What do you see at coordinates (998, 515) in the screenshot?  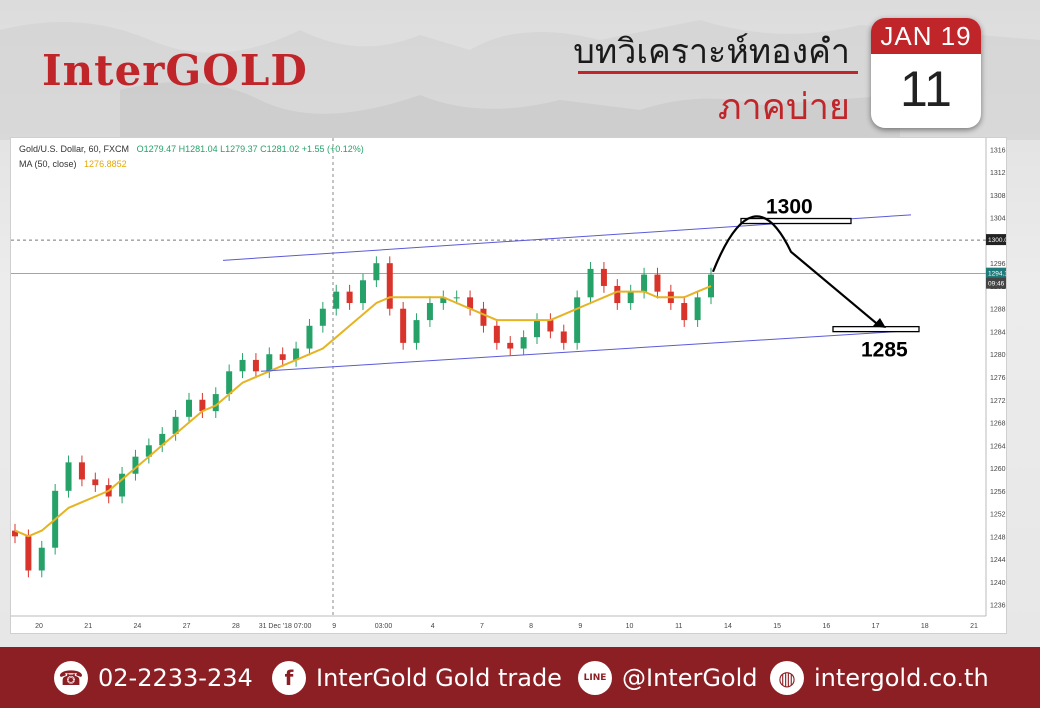 I see `y-tick-label: 1252.00` at bounding box center [998, 515].